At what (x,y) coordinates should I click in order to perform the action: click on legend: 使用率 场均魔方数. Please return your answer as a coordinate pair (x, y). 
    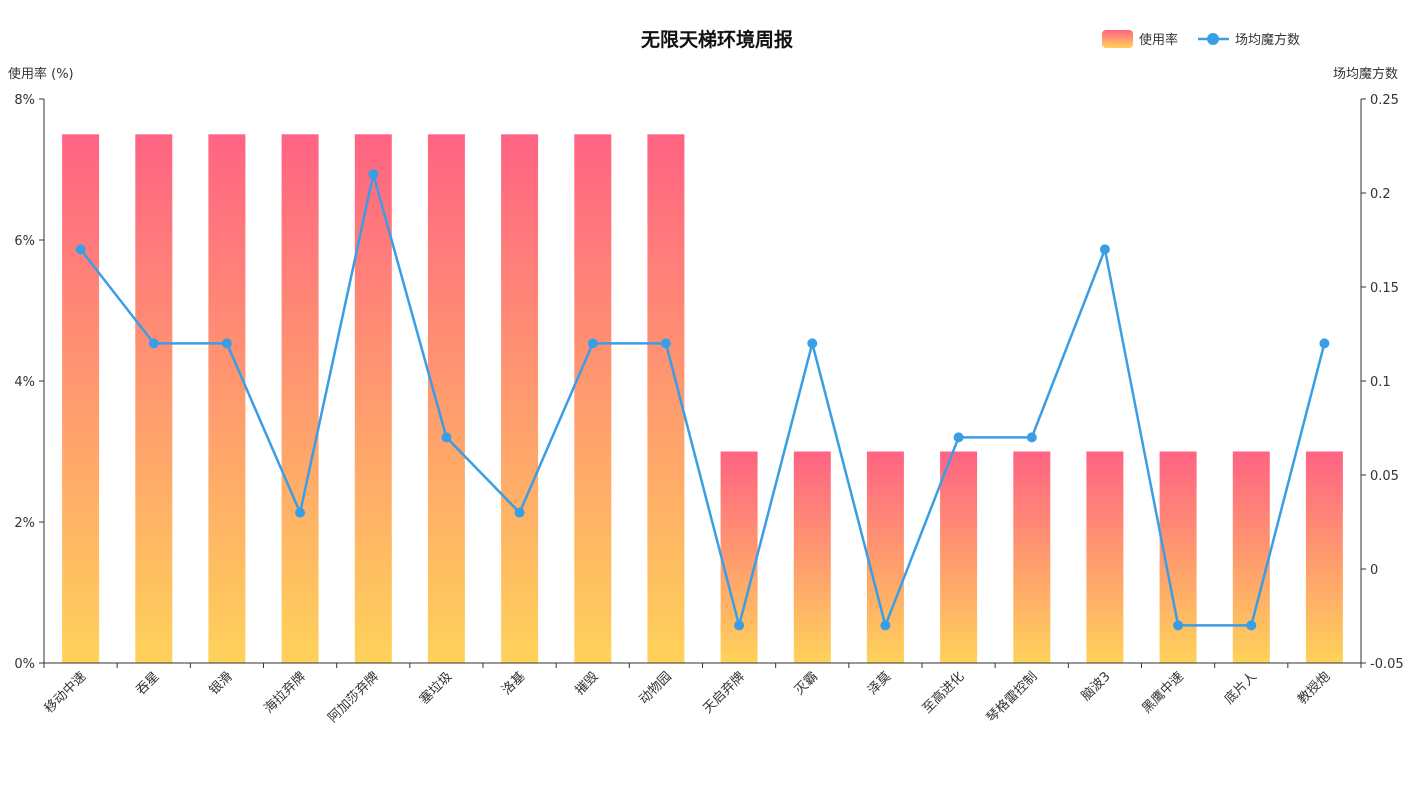
    Looking at the image, I should click on (1201, 39).